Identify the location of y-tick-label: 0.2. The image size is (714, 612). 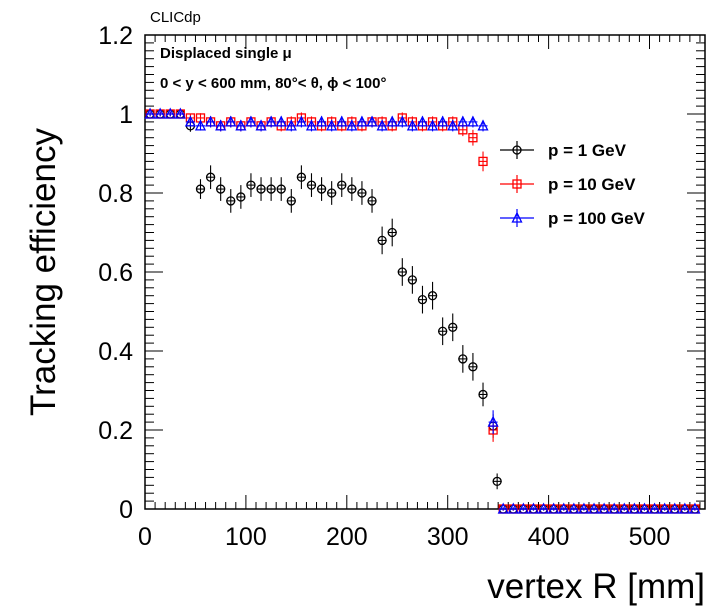
(115, 431).